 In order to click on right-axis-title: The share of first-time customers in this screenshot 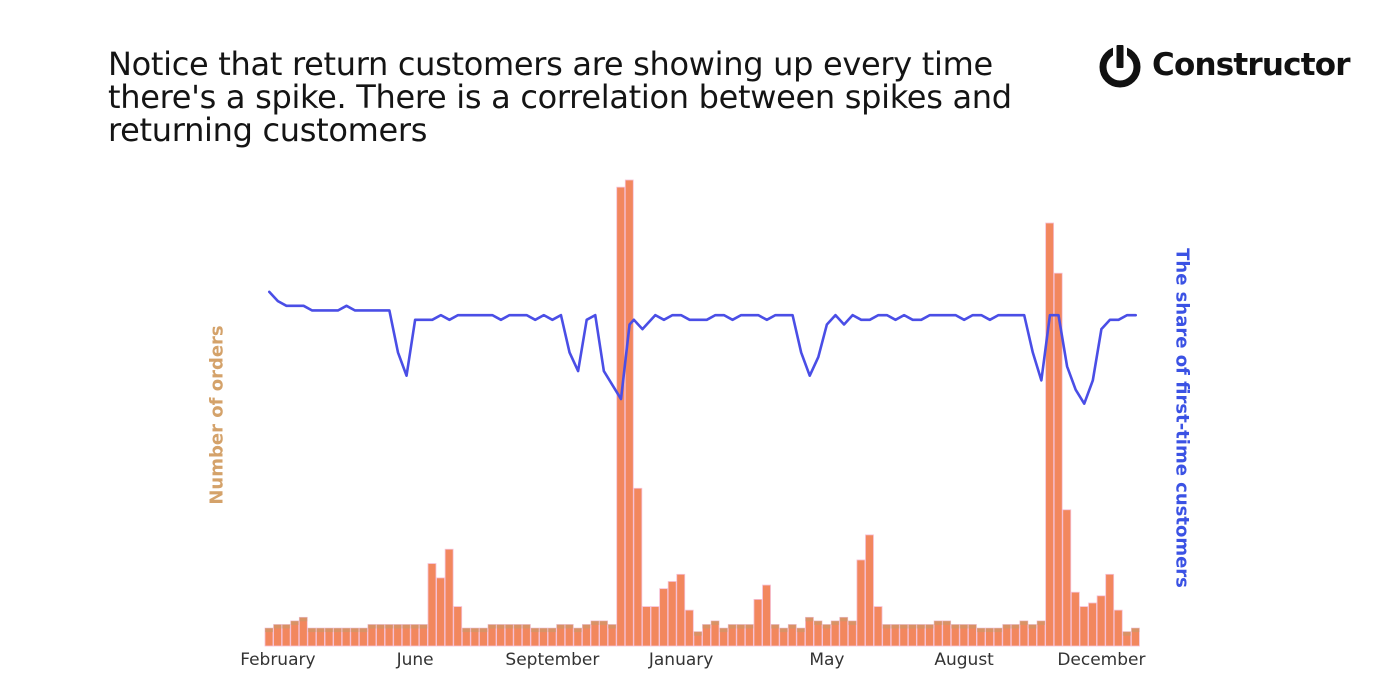, I will do `click(1182, 418)`.